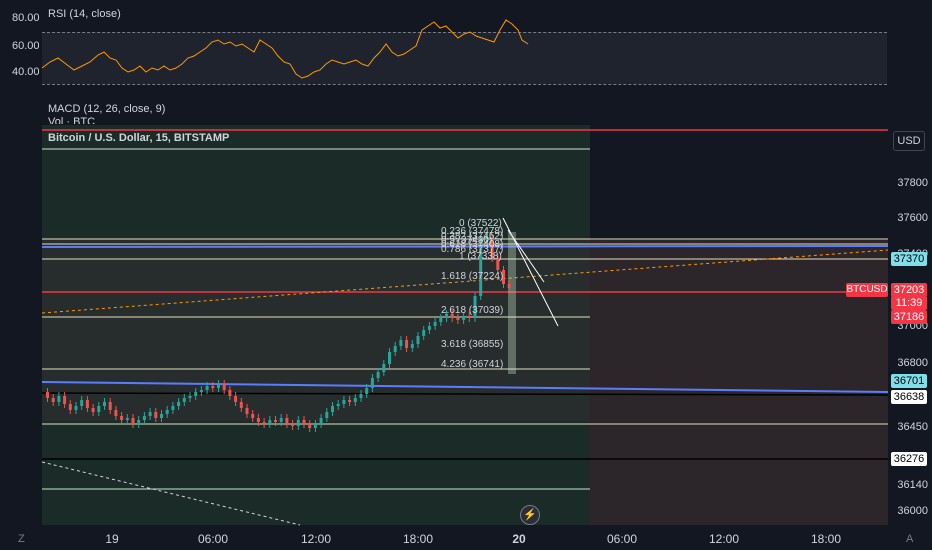 The width and height of the screenshot is (932, 550). Describe the element at coordinates (519, 539) in the screenshot. I see `time-tick-20: 20` at that location.